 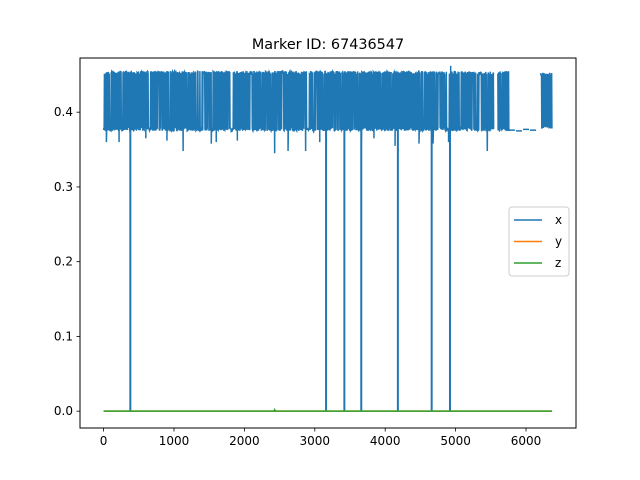 I want to click on chart-title: Marker ID: 67436547, so click(x=328, y=45).